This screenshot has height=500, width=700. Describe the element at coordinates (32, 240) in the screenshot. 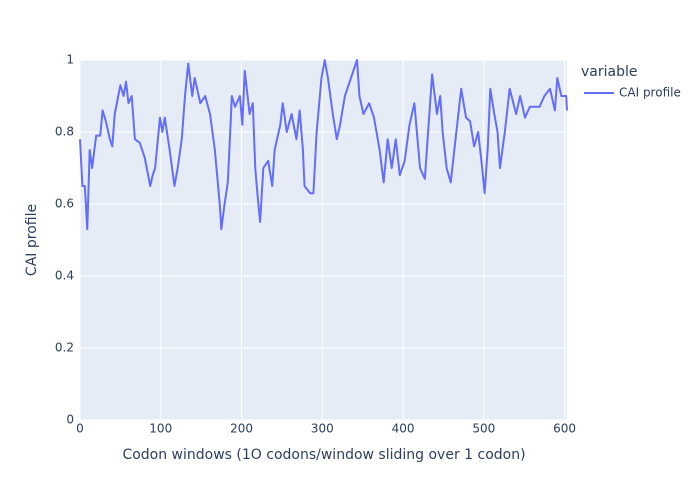

I see `y-axis-title: CAI profile` at that location.